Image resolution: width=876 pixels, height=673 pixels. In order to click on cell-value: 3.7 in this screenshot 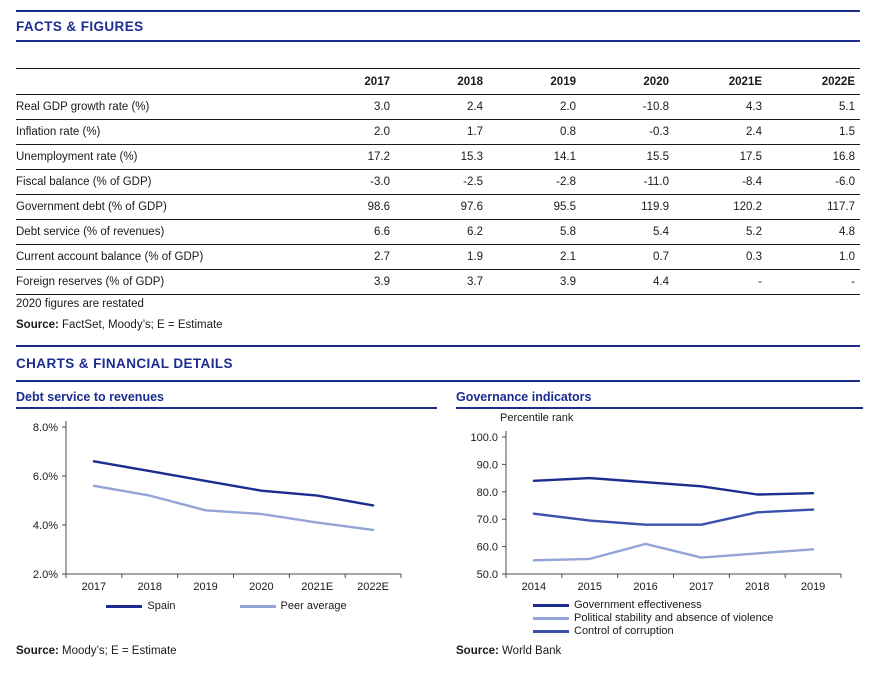, I will do `click(441, 282)`.